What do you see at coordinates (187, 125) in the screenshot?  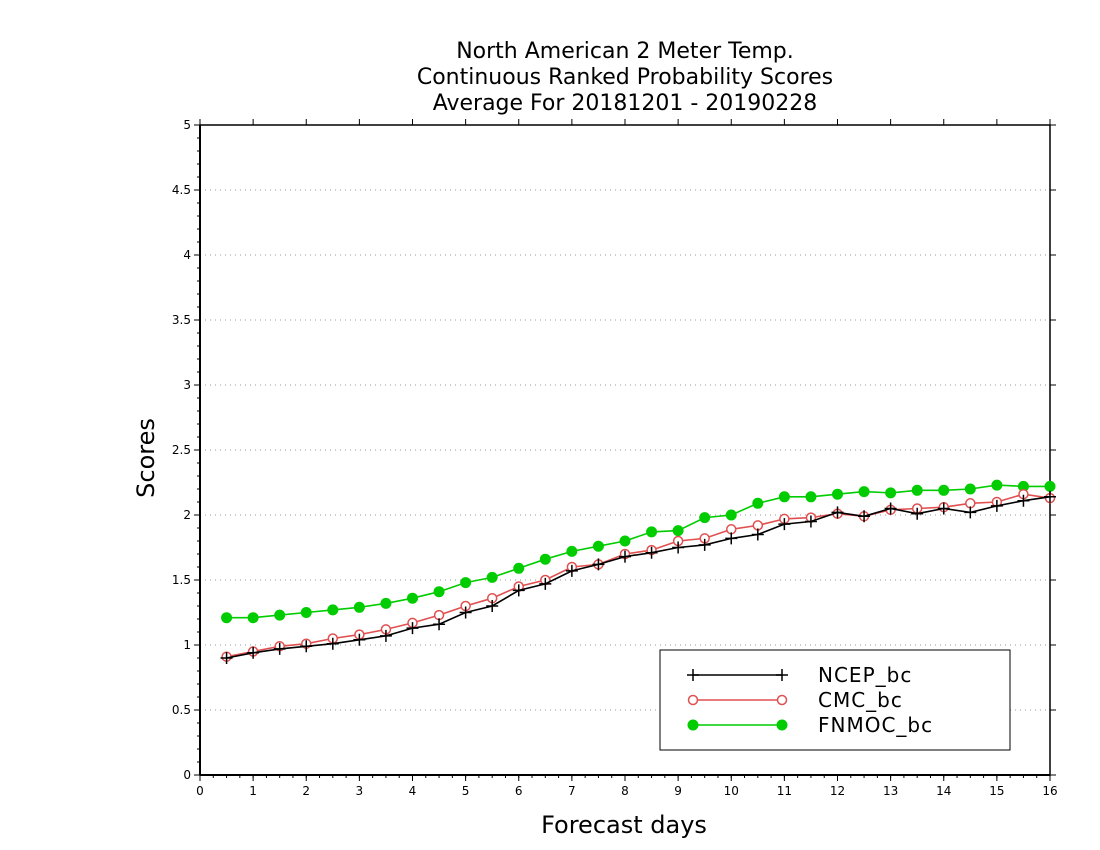 I see `y-tick-label: 5` at bounding box center [187, 125].